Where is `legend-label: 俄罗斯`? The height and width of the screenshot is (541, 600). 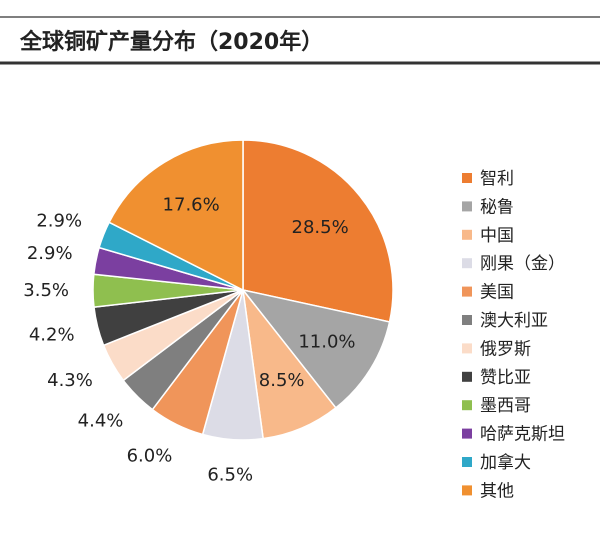 legend-label: 俄罗斯 is located at coordinates (505, 349).